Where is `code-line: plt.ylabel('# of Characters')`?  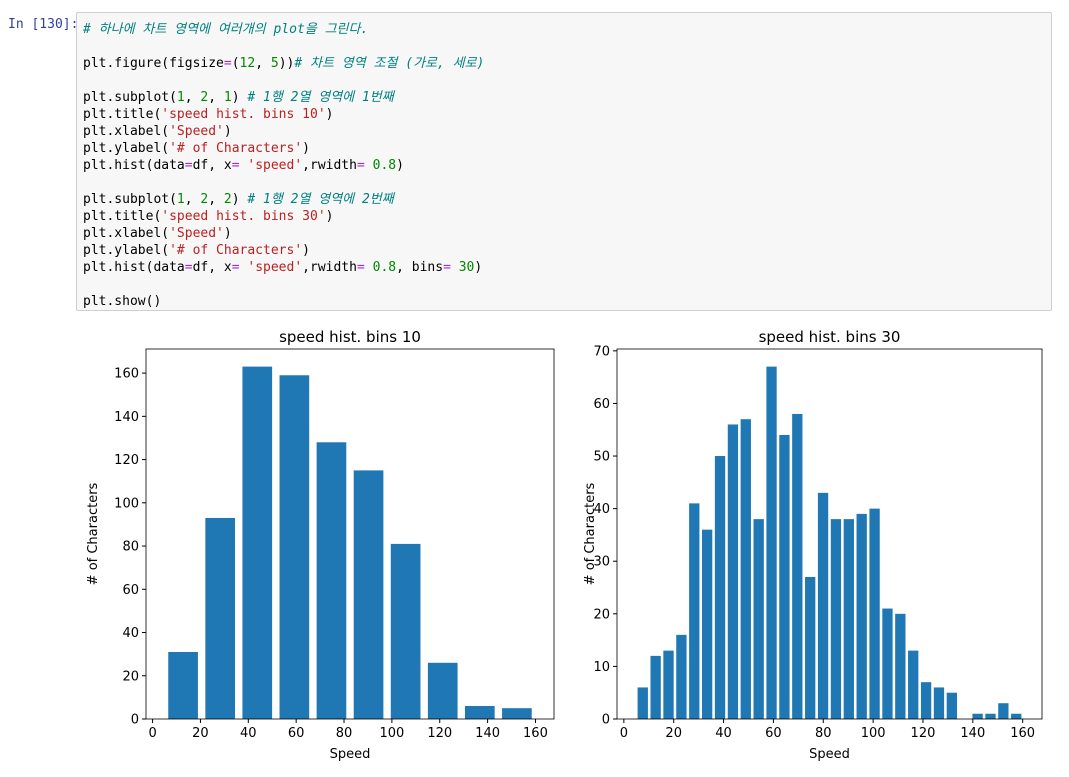
code-line: plt.ylabel('# of Characters') is located at coordinates (196, 148).